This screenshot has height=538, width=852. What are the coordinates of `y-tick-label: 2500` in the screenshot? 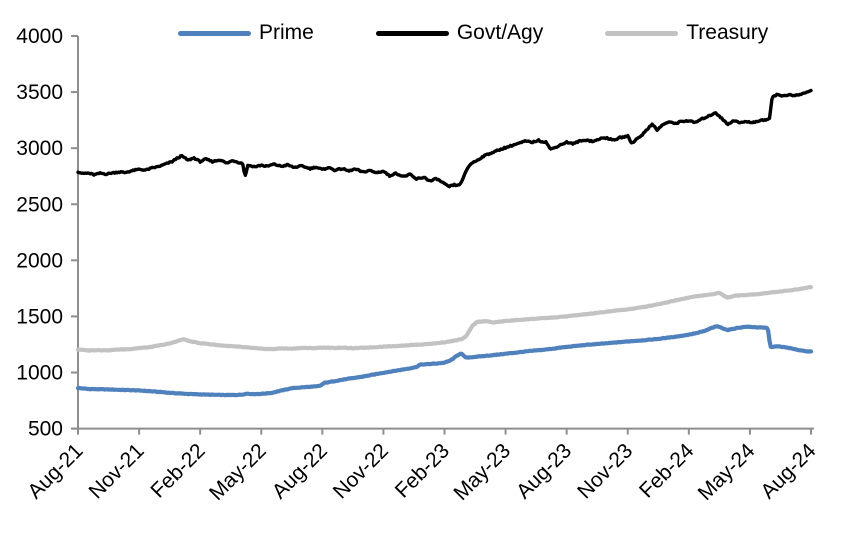 It's located at (39, 204).